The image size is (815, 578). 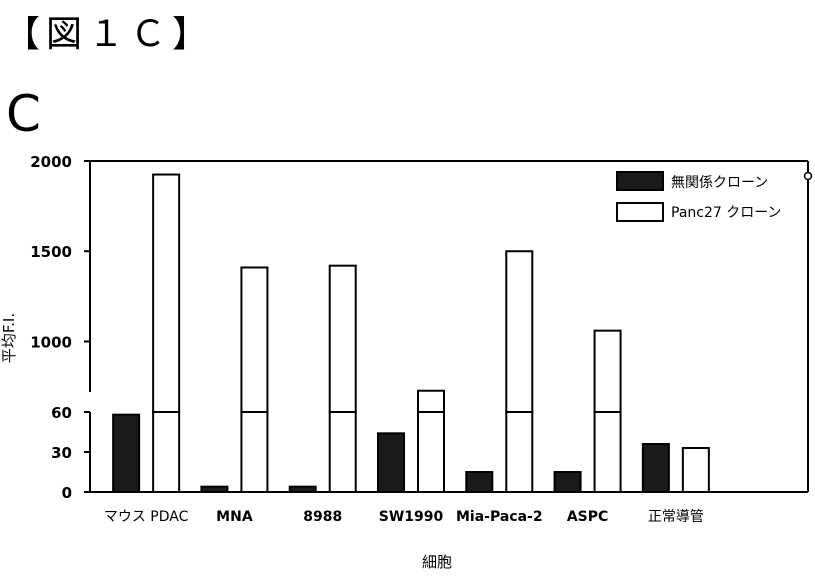 What do you see at coordinates (51, 342) in the screenshot?
I see `y-tick-label-up-0: 1000` at bounding box center [51, 342].